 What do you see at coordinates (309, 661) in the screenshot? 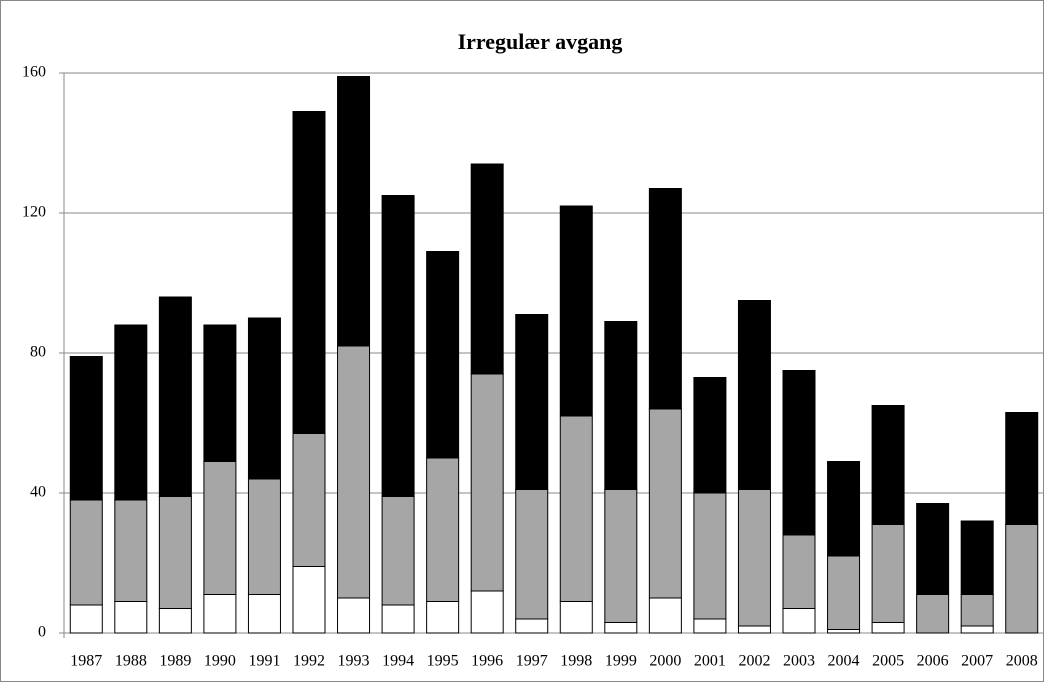
I see `x-tick-label: 1992` at bounding box center [309, 661].